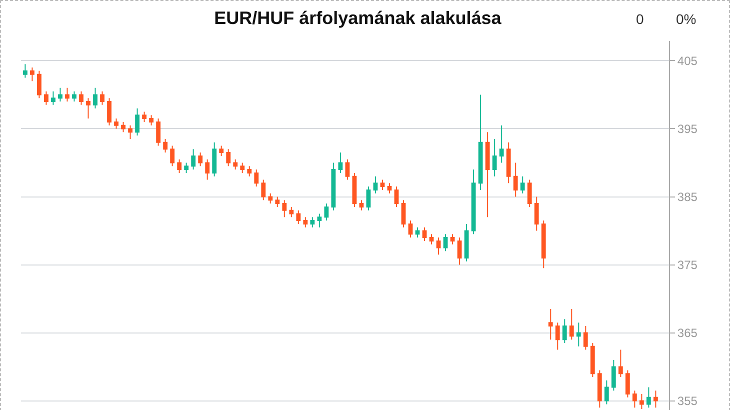 This screenshot has width=730, height=410. Describe the element at coordinates (358, 18) in the screenshot. I see `chart-title: EUR/HUF árfolyamának alakulása` at that location.